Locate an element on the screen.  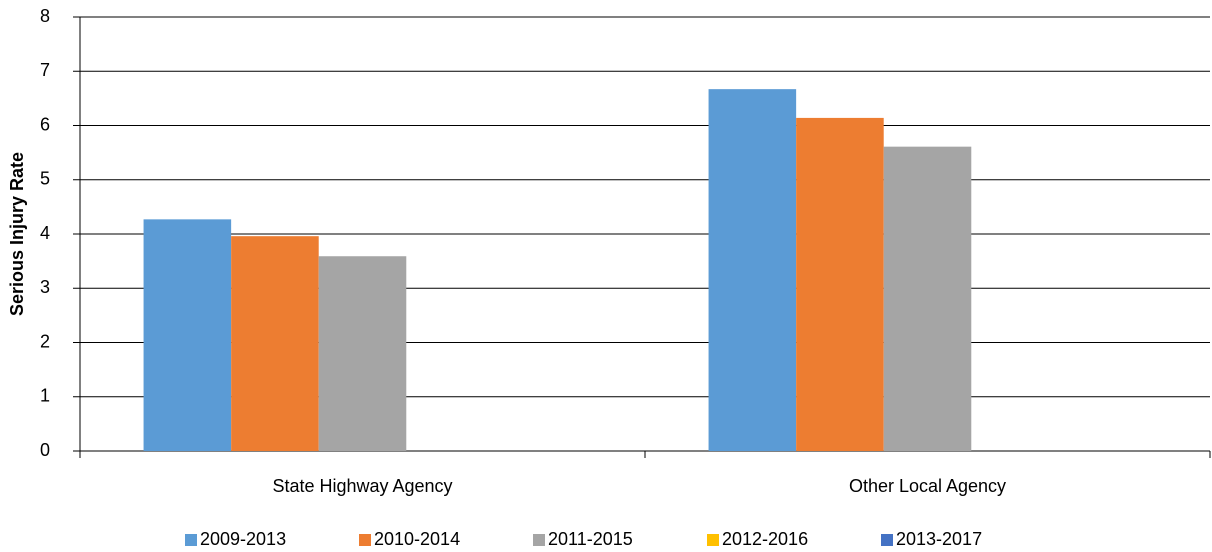
y-axis-label: Serious Injury Rate is located at coordinates (17, 234).